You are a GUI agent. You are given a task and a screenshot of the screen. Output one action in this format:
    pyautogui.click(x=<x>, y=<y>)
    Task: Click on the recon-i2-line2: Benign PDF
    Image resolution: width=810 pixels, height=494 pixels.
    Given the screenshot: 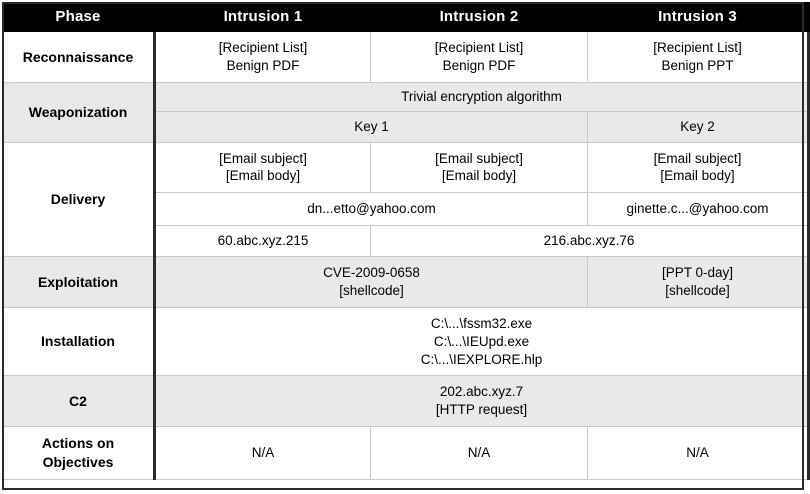 What is the action you would take?
    pyautogui.click(x=479, y=65)
    